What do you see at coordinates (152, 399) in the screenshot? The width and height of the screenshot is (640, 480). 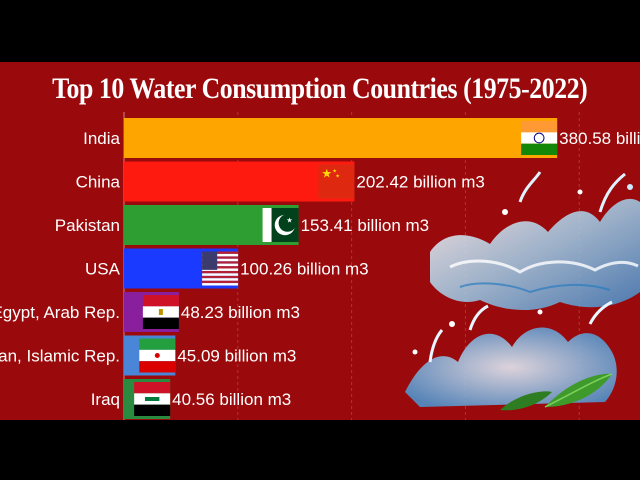 I see `iraq-flag-icon` at bounding box center [152, 399].